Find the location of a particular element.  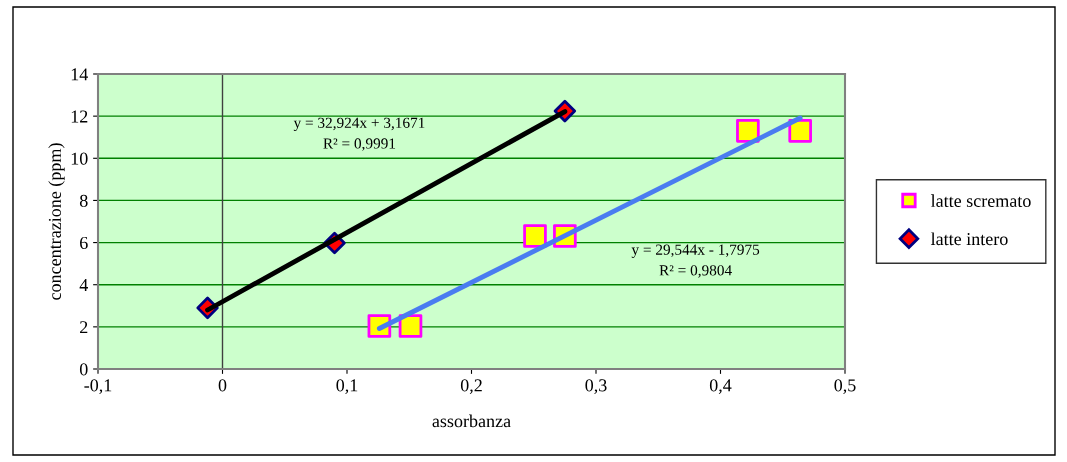

x-tick-label: 0,1 is located at coordinates (347, 387).